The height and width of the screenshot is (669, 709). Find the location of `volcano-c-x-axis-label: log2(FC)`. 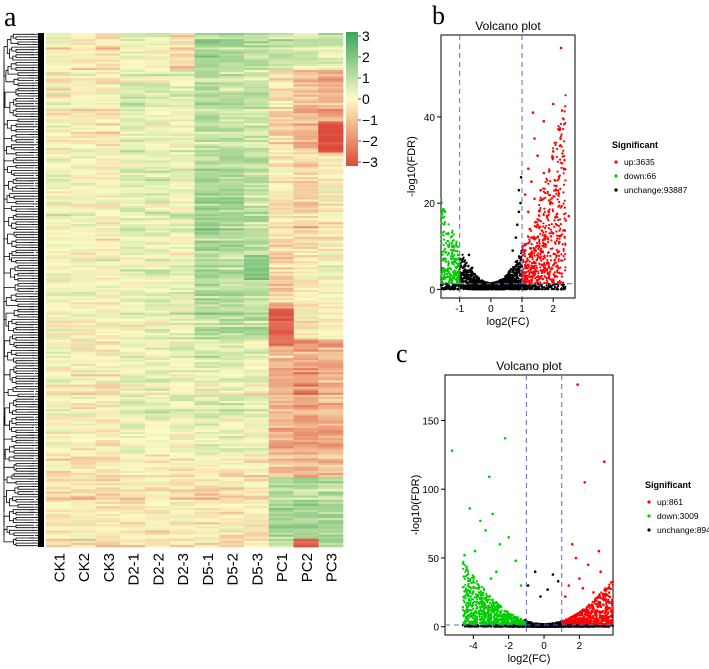

volcano-c-x-axis-label: log2(FC) is located at coordinates (529, 659).